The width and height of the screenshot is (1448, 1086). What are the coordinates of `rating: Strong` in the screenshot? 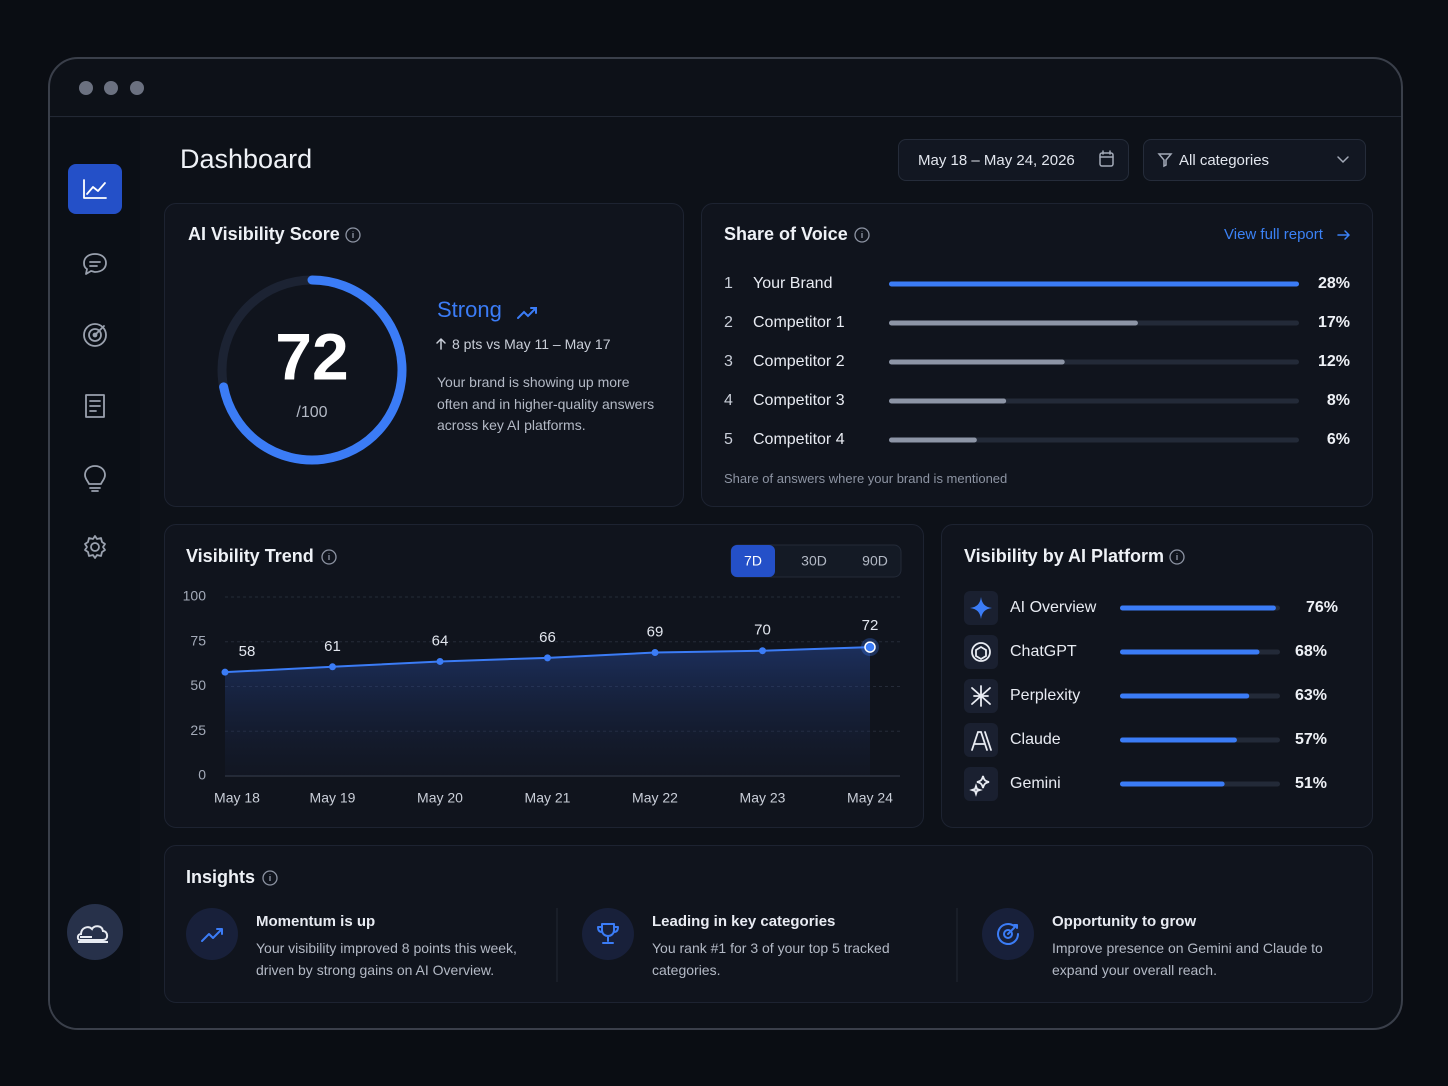 It's located at (469, 309).